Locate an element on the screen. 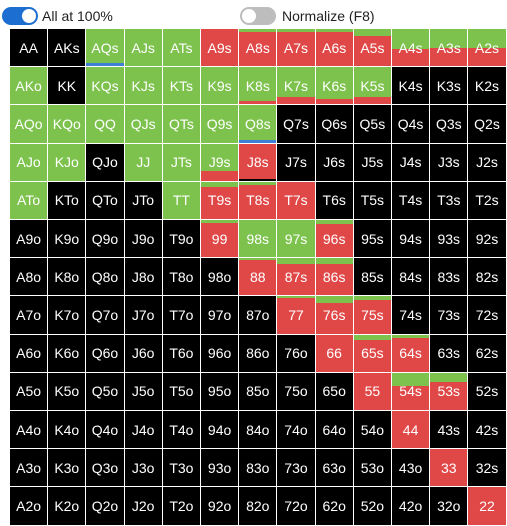  hand-cell-j3o: J3o is located at coordinates (143, 468).